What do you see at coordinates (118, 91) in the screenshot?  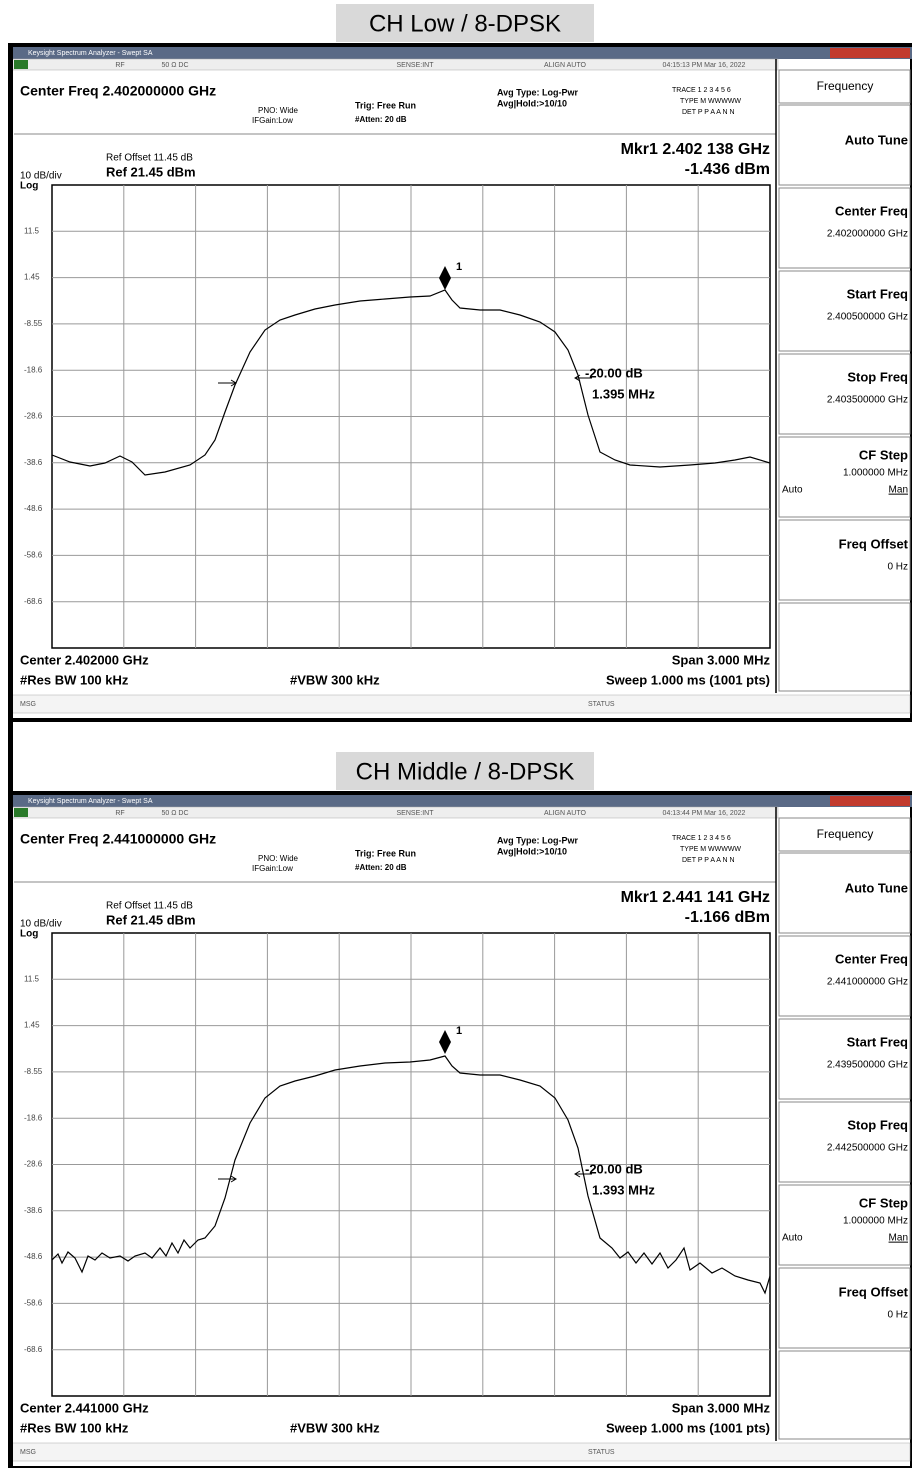 I see `center-freq: Center Freq 2.402000000 GHz` at bounding box center [118, 91].